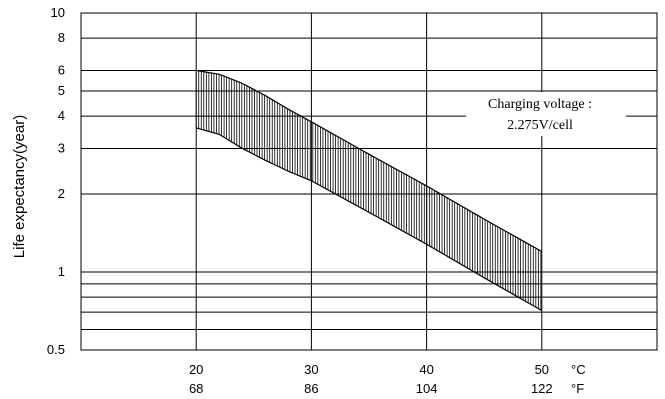  Describe the element at coordinates (540, 104) in the screenshot. I see `annotation-line-1: Charging voltage :` at that location.